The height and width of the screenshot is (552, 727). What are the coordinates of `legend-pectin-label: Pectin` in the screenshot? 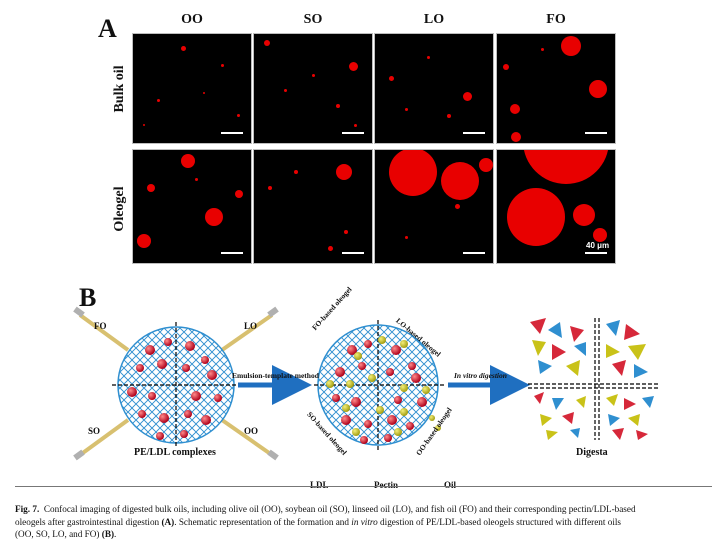 It's located at (386, 485).